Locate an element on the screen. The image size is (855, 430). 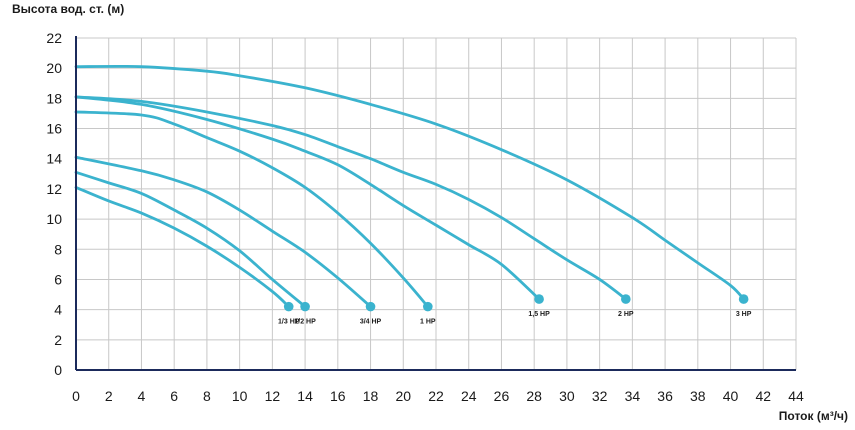
x-tick-label: 6 is located at coordinates (174, 396).